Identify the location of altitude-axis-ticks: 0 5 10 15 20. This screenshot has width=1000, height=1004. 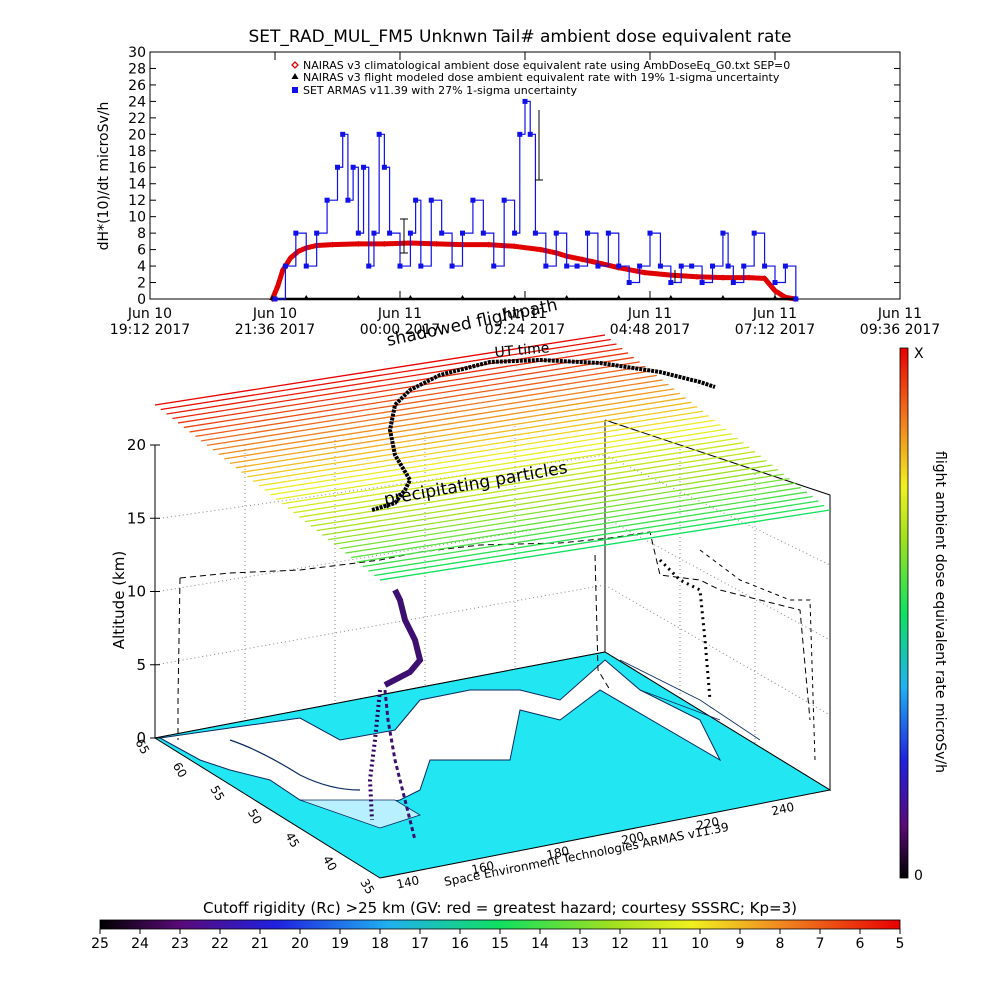
(143, 591).